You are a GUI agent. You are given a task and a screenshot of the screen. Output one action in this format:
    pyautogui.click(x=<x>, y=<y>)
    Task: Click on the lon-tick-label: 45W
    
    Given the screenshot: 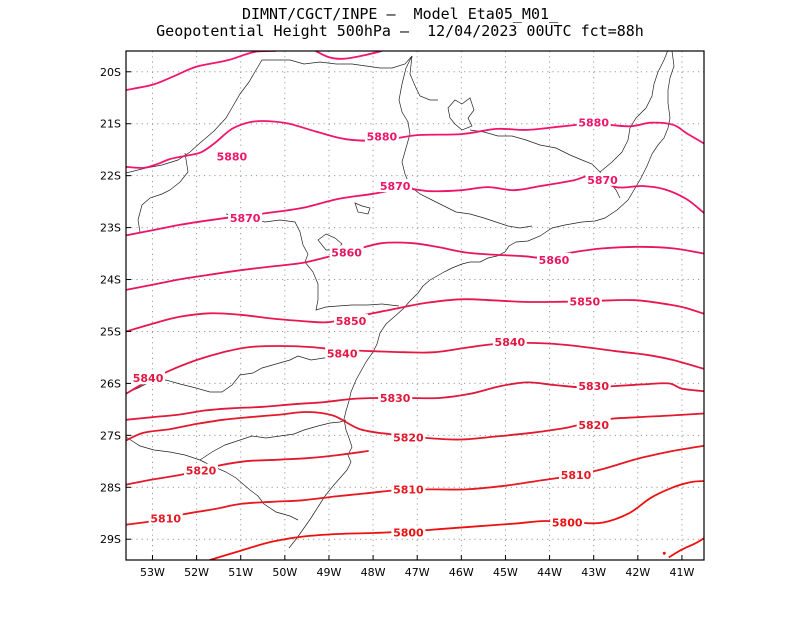 What is the action you would take?
    pyautogui.click(x=505, y=572)
    